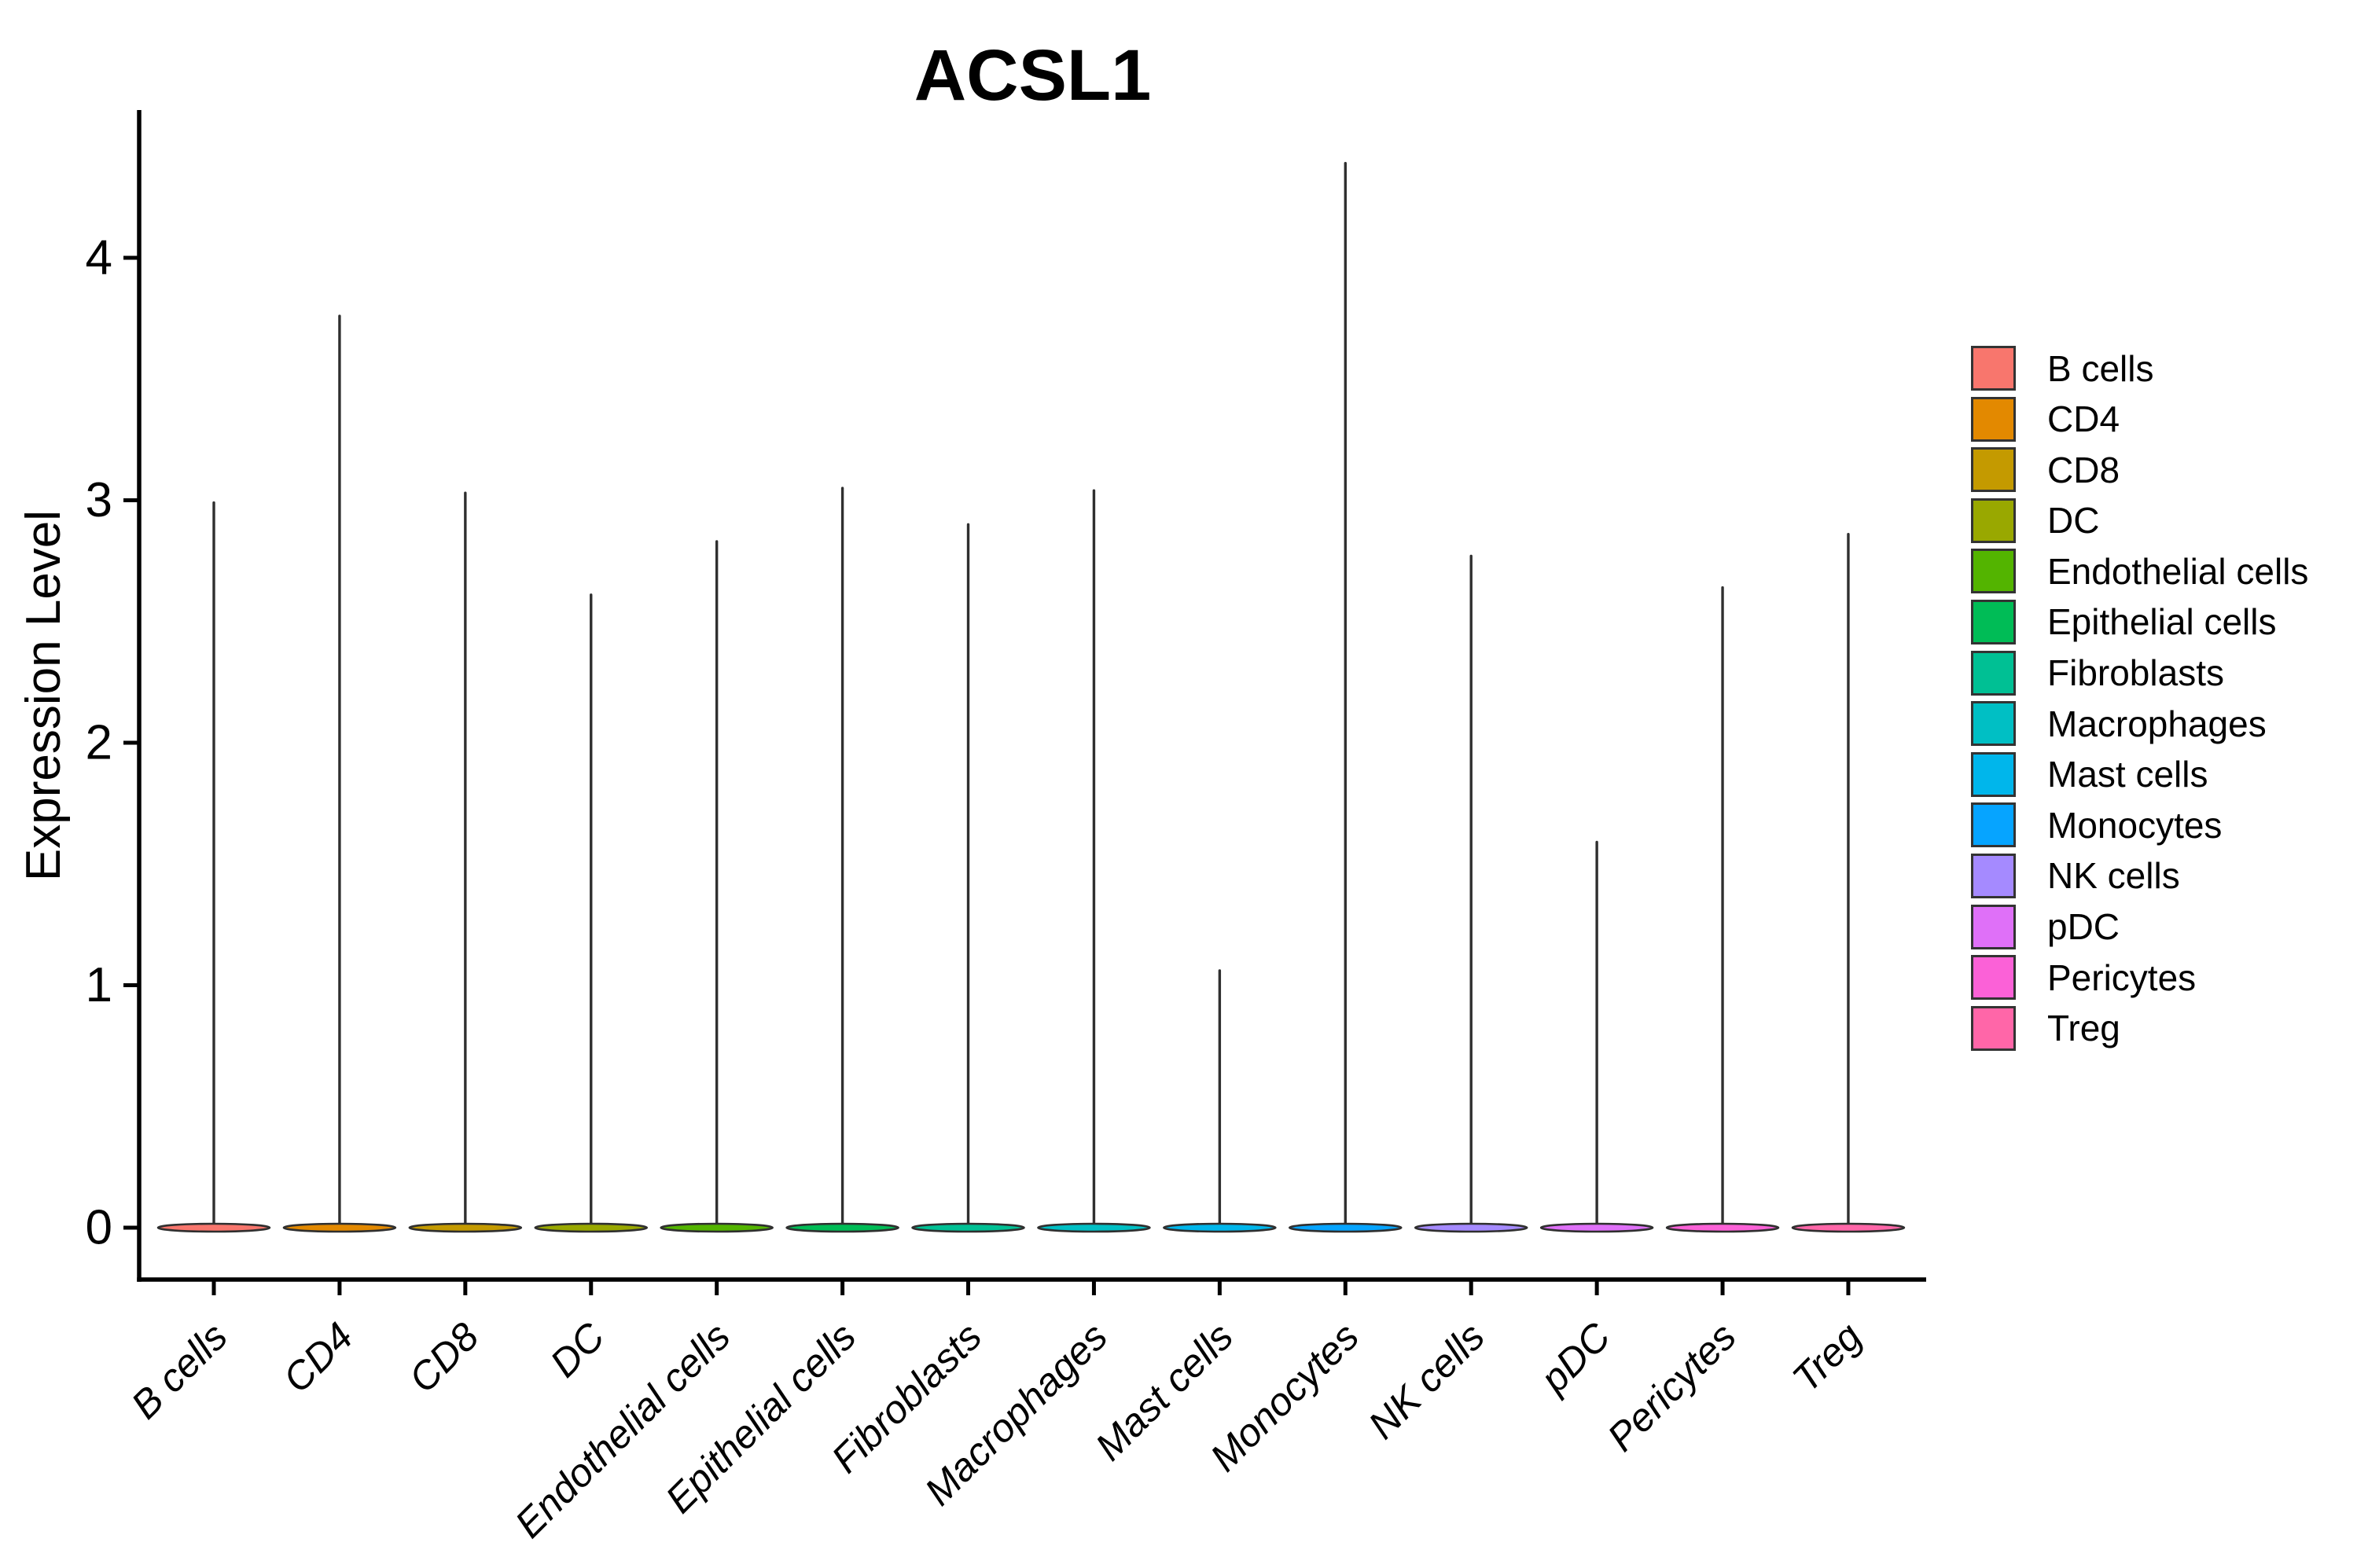  I want to click on legend-item-macrophages: Macrophages, so click(2139, 724).